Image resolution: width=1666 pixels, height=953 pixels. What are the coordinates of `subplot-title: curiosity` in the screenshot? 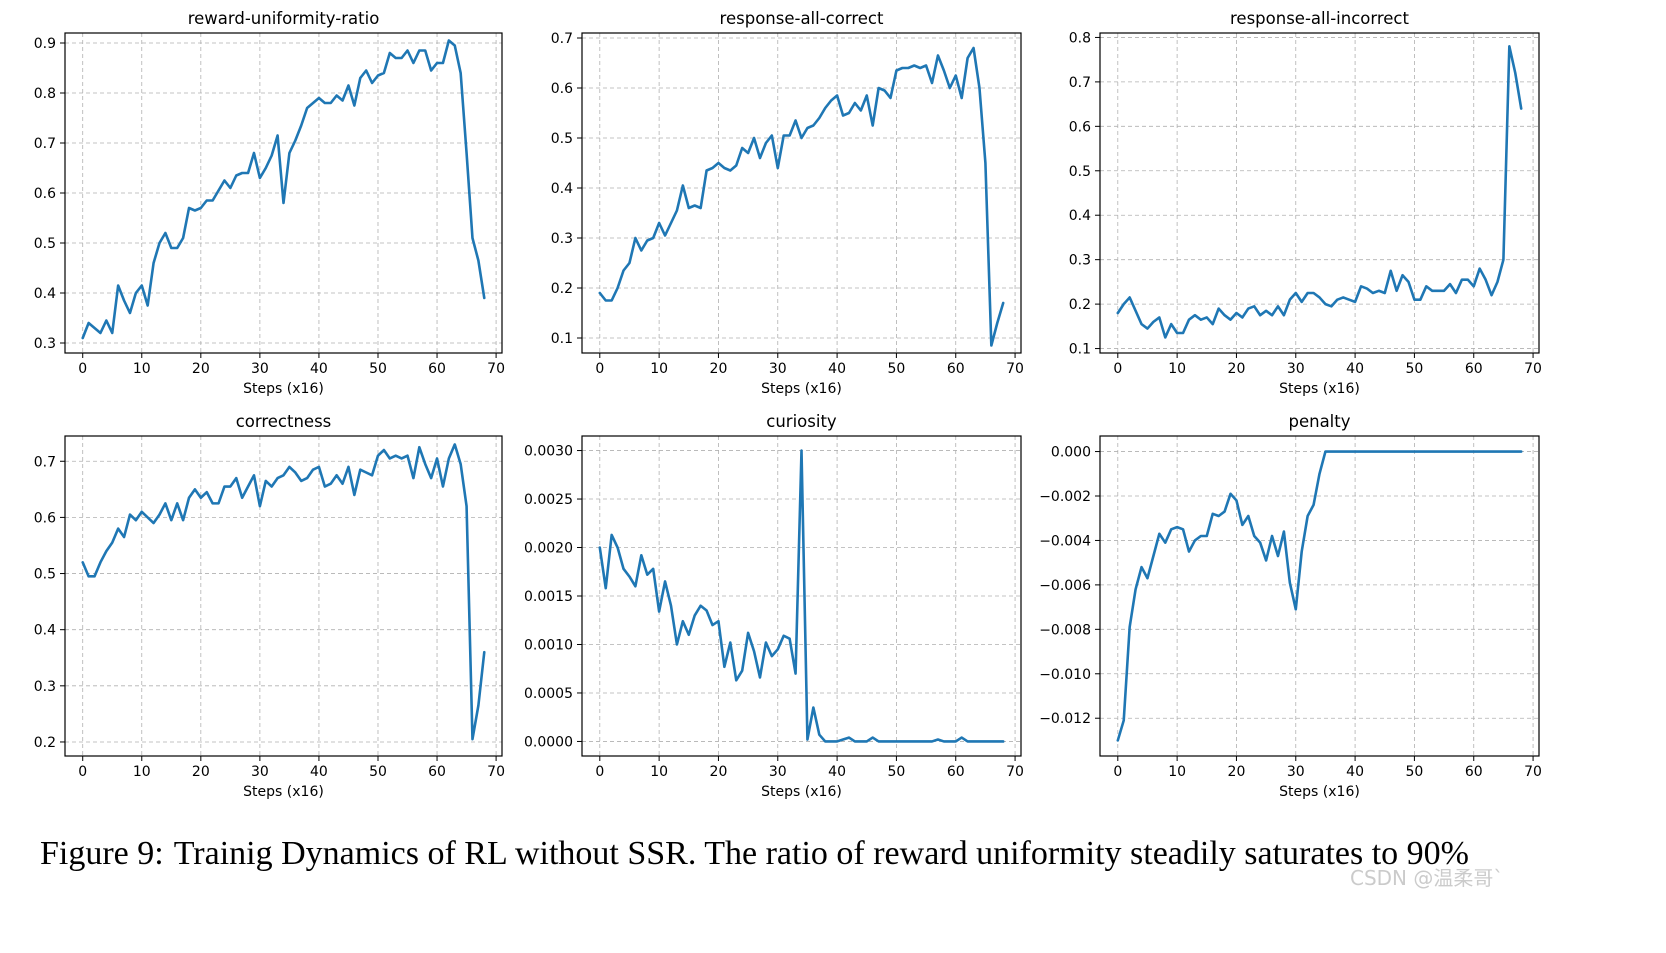 It's located at (801, 421).